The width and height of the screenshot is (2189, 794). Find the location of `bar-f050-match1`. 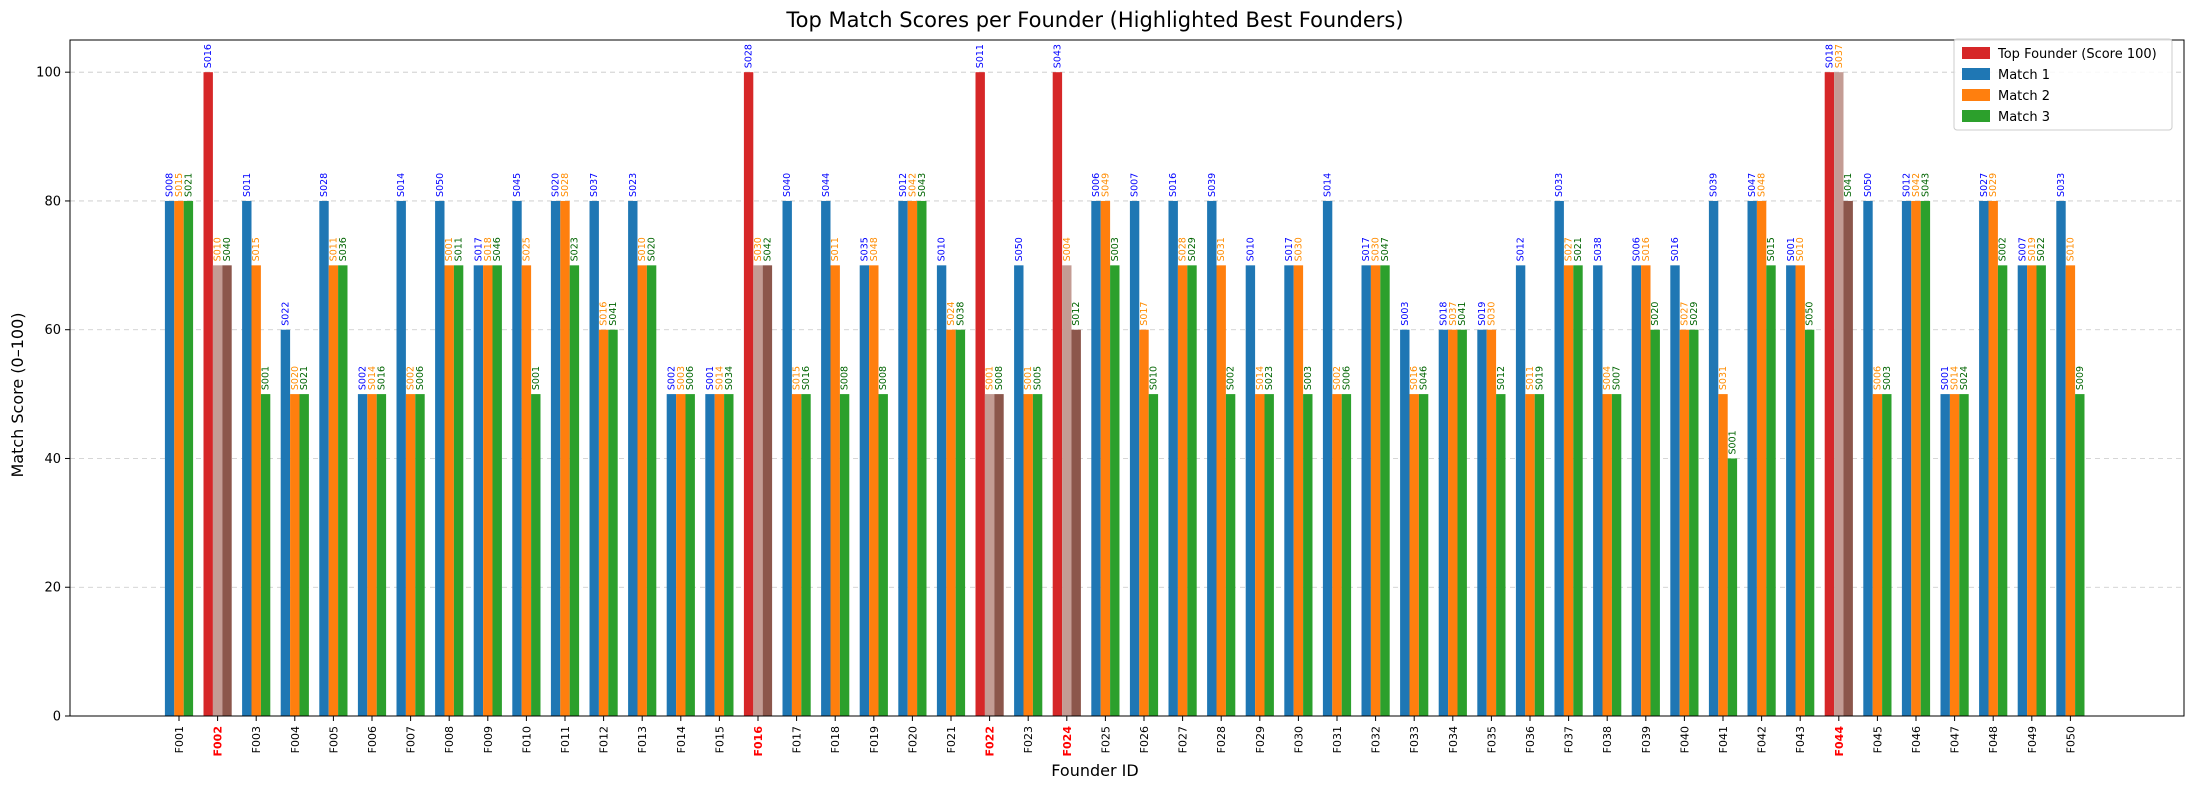

bar-f050-match1 is located at coordinates (2061, 458).